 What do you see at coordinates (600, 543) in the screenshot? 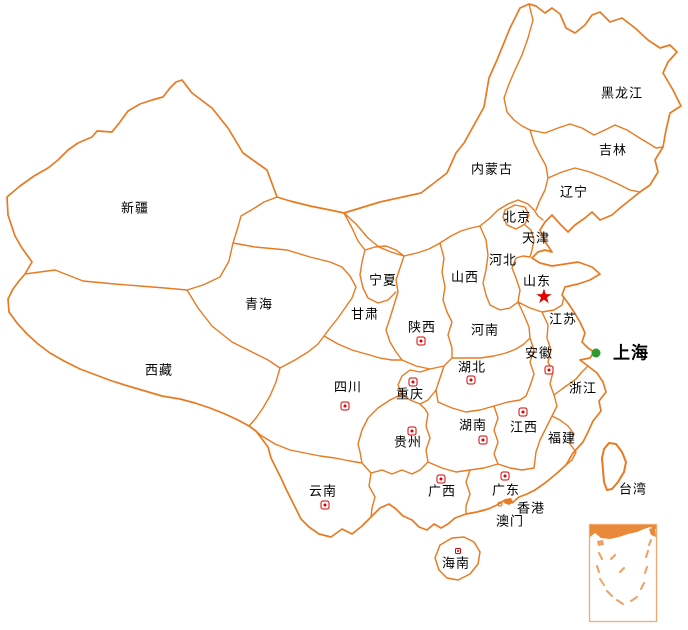
I see `inset-hainan-fill` at bounding box center [600, 543].